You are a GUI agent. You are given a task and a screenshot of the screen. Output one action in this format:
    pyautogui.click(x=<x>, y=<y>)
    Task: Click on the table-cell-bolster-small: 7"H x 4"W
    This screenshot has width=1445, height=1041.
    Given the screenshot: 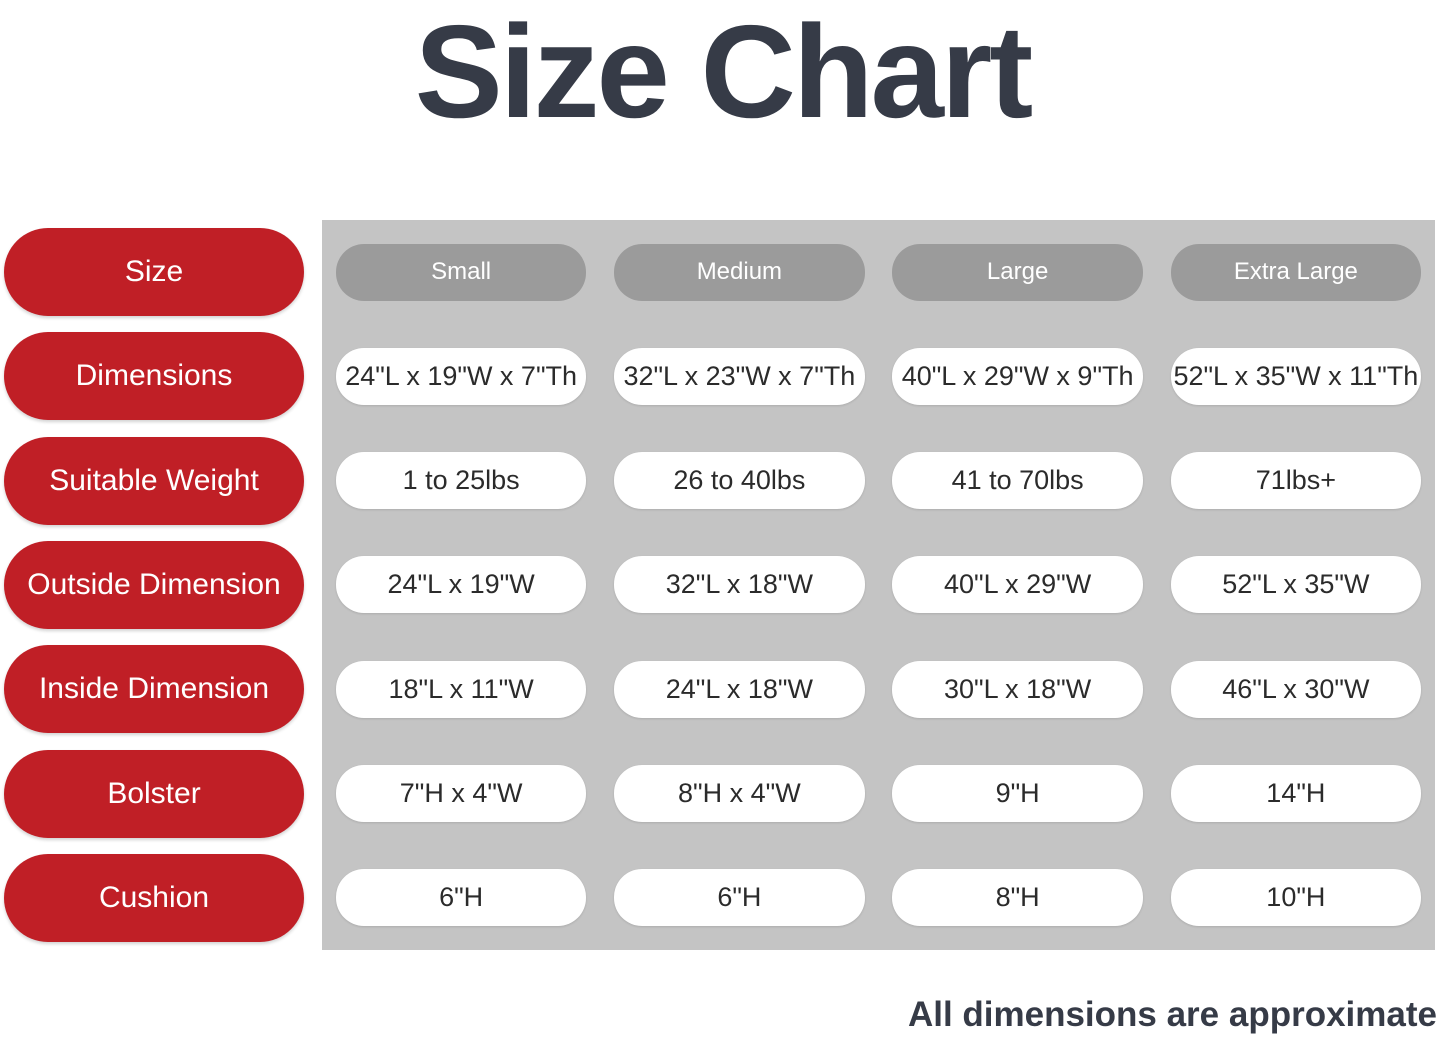 What is the action you would take?
    pyautogui.click(x=461, y=794)
    